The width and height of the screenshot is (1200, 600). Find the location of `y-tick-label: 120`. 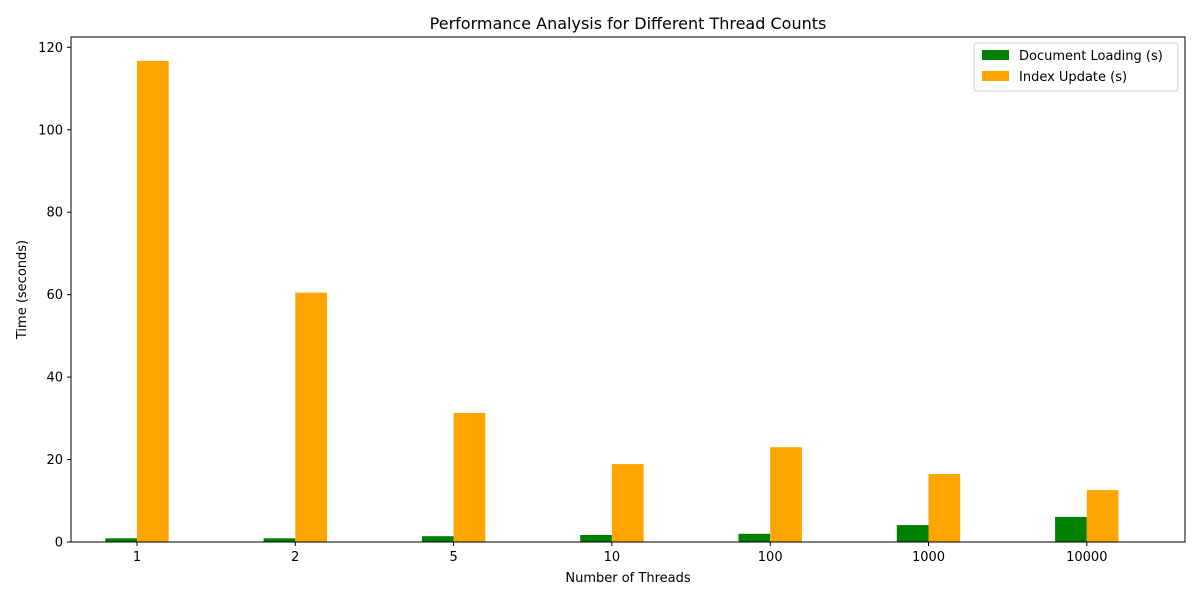

y-tick-label: 120 is located at coordinates (50, 48).